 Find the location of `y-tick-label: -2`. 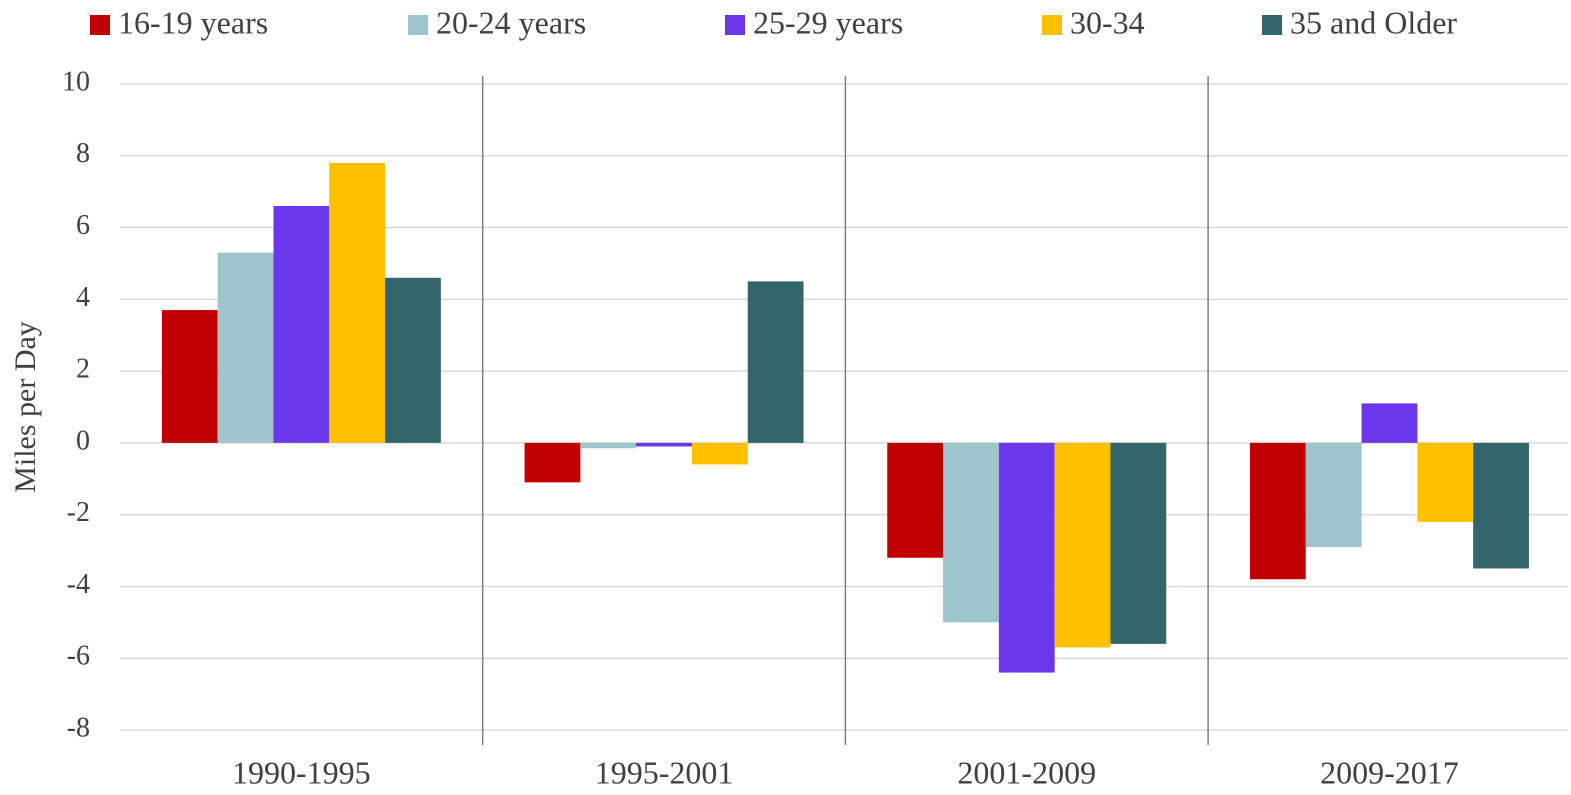

y-tick-label: -2 is located at coordinates (78, 512).